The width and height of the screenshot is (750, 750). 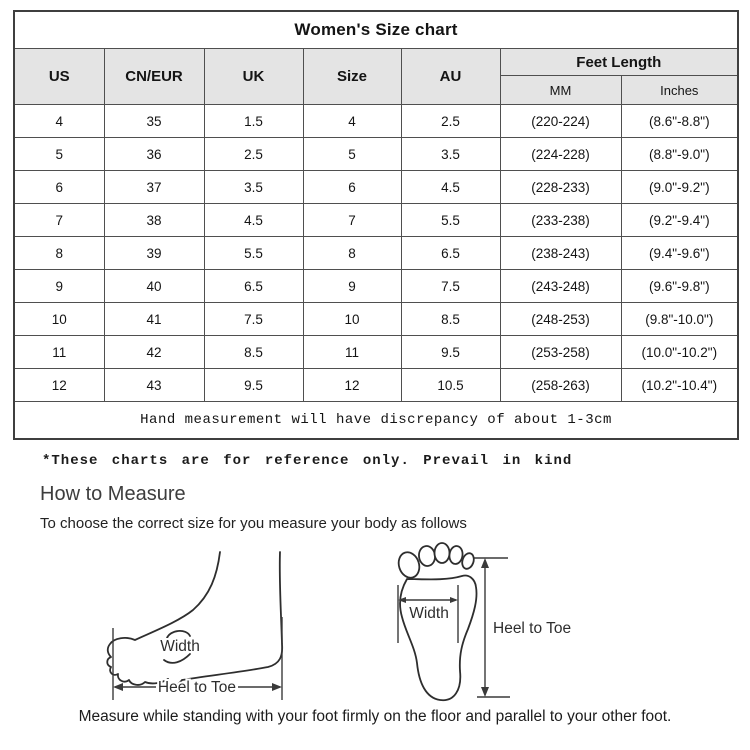 What do you see at coordinates (376, 29) in the screenshot?
I see `table-title-row: Women's Size chart` at bounding box center [376, 29].